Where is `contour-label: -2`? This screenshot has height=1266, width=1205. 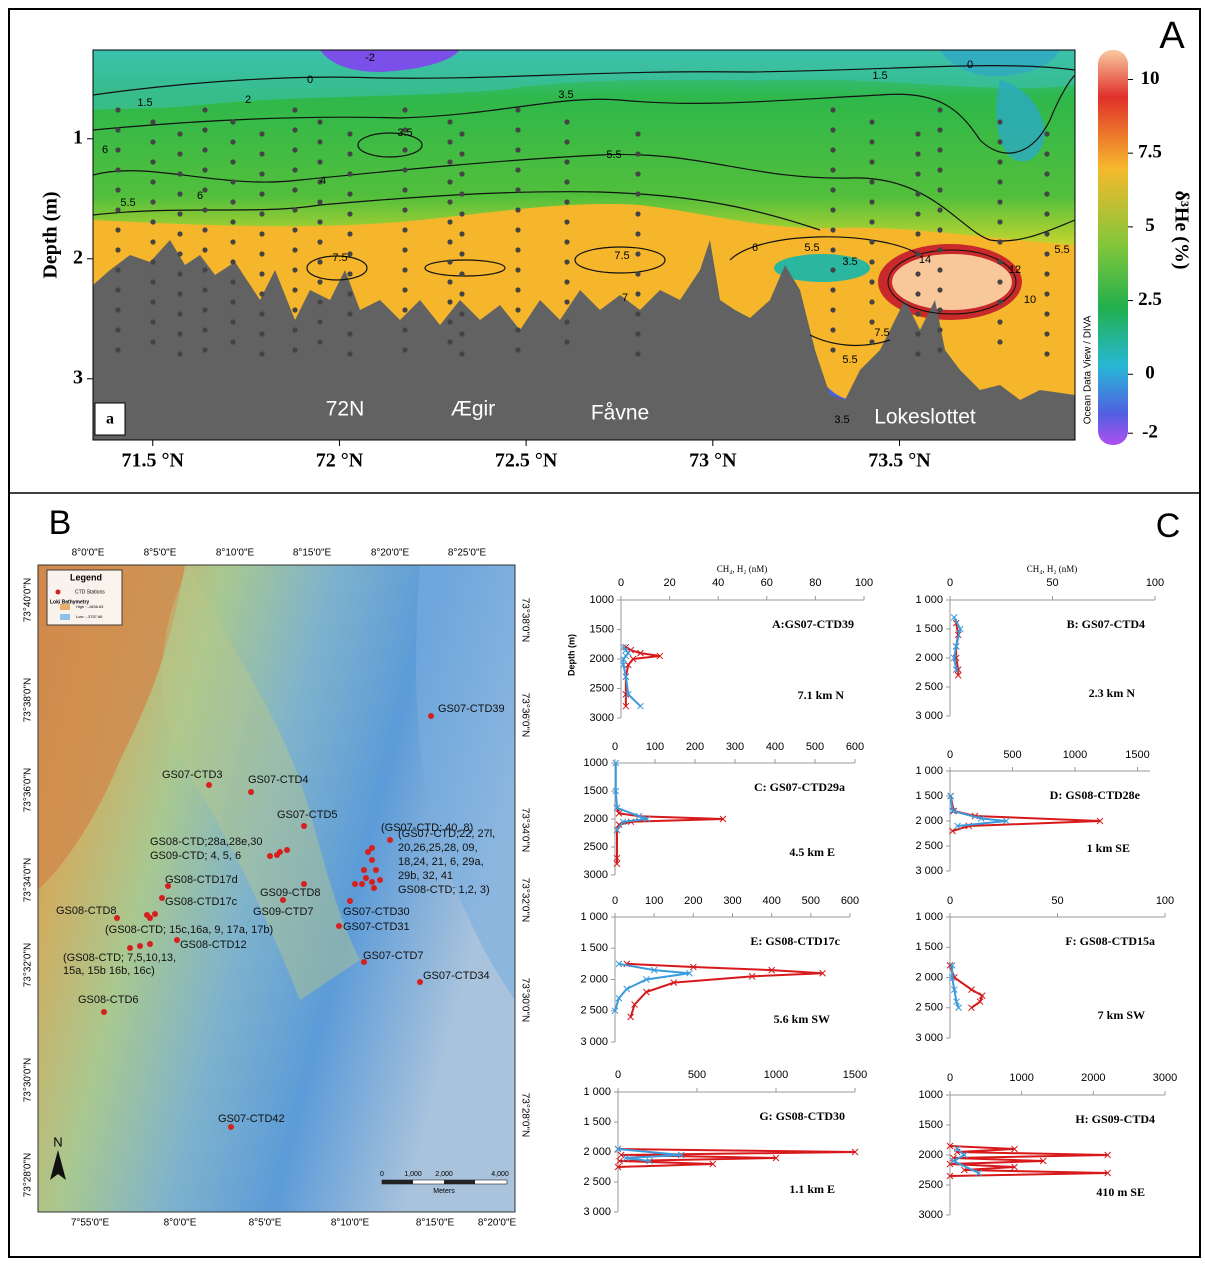 contour-label: -2 is located at coordinates (370, 58).